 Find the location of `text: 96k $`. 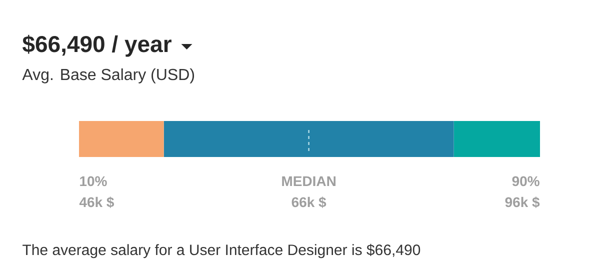

text: 96k $ is located at coordinates (522, 202).